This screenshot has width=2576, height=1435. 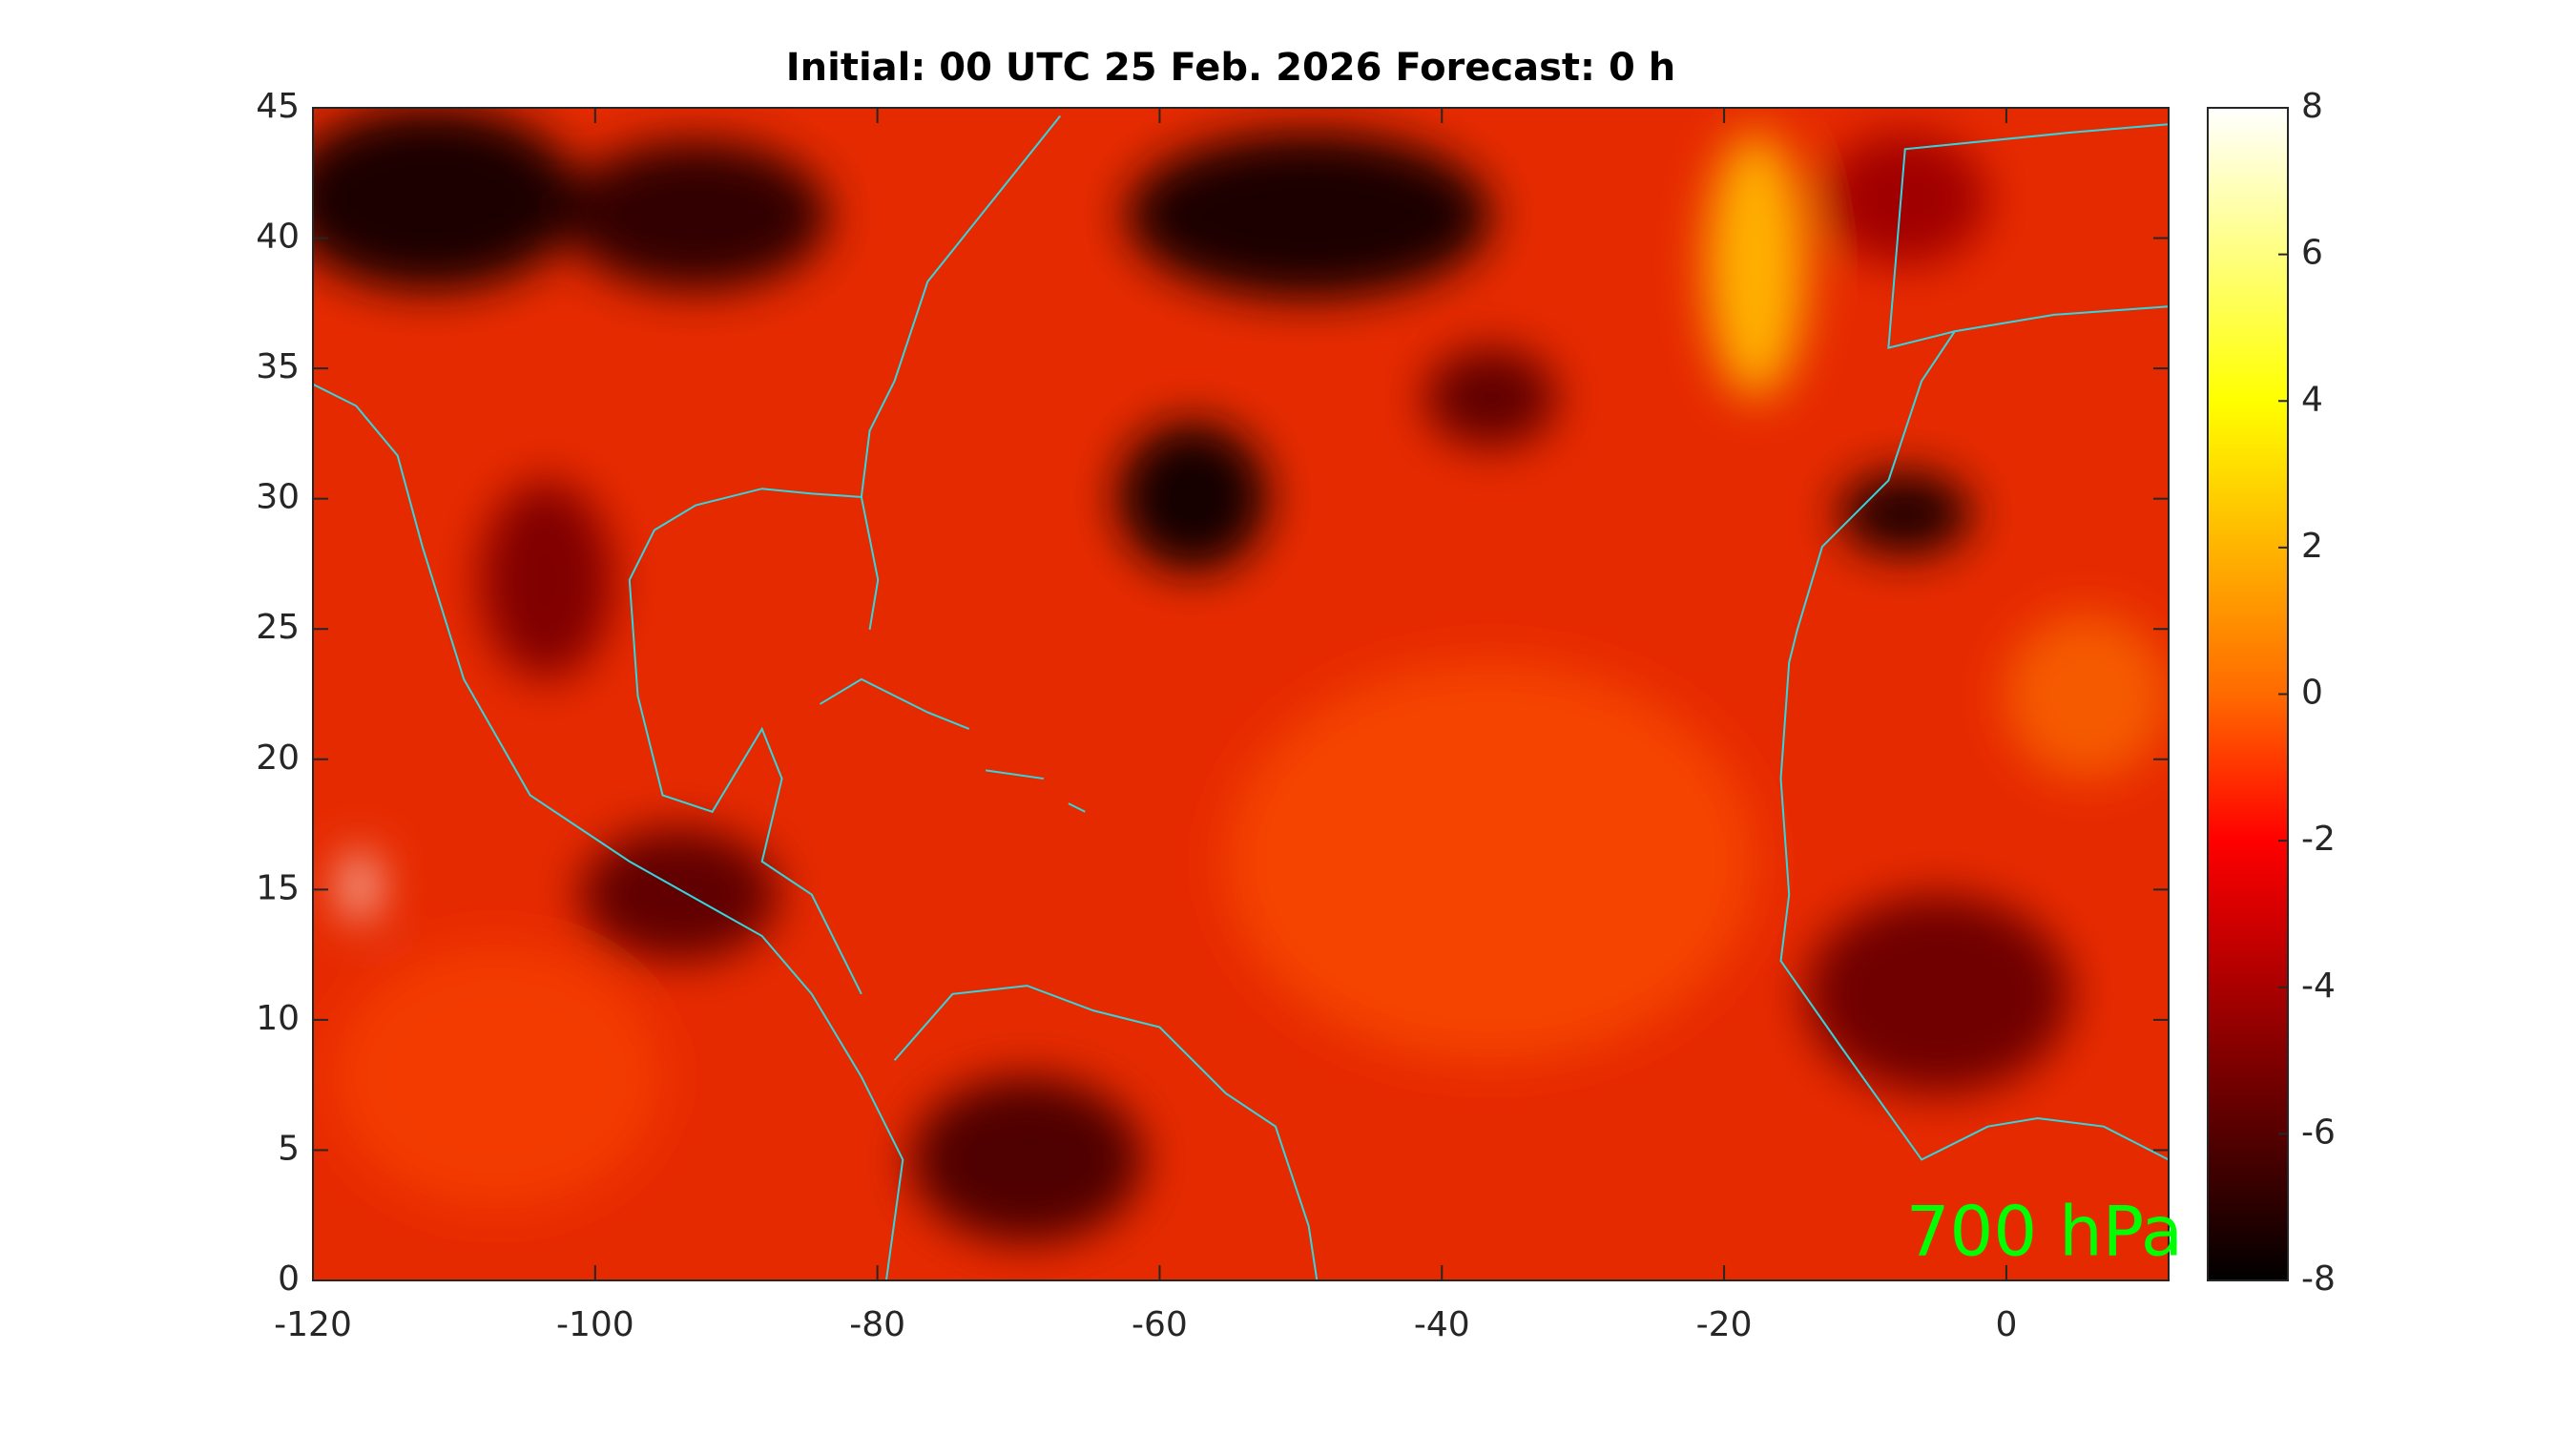 I want to click on y-tick-label: 30, so click(x=278, y=497).